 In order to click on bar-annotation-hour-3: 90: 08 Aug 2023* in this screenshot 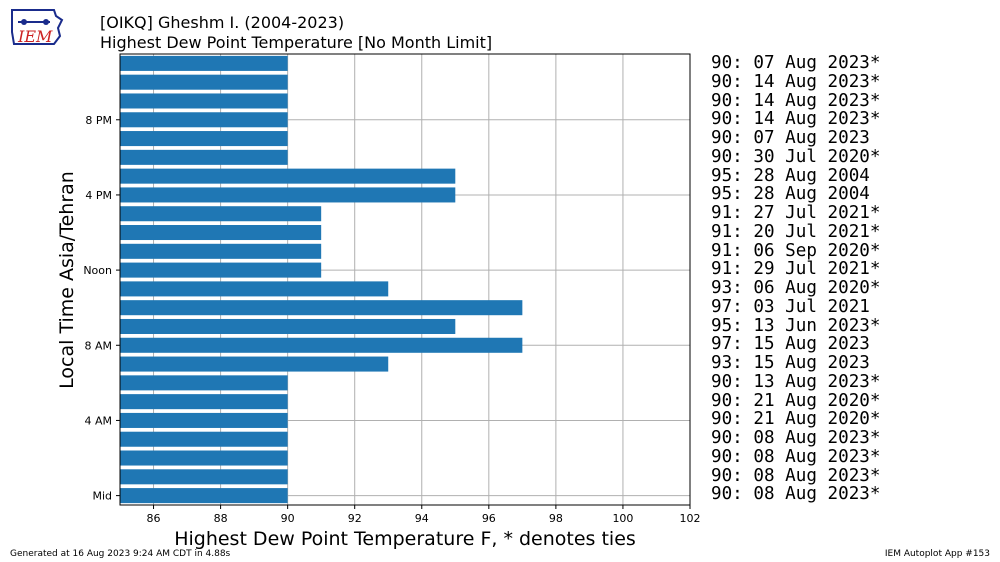, I will do `click(796, 438)`.